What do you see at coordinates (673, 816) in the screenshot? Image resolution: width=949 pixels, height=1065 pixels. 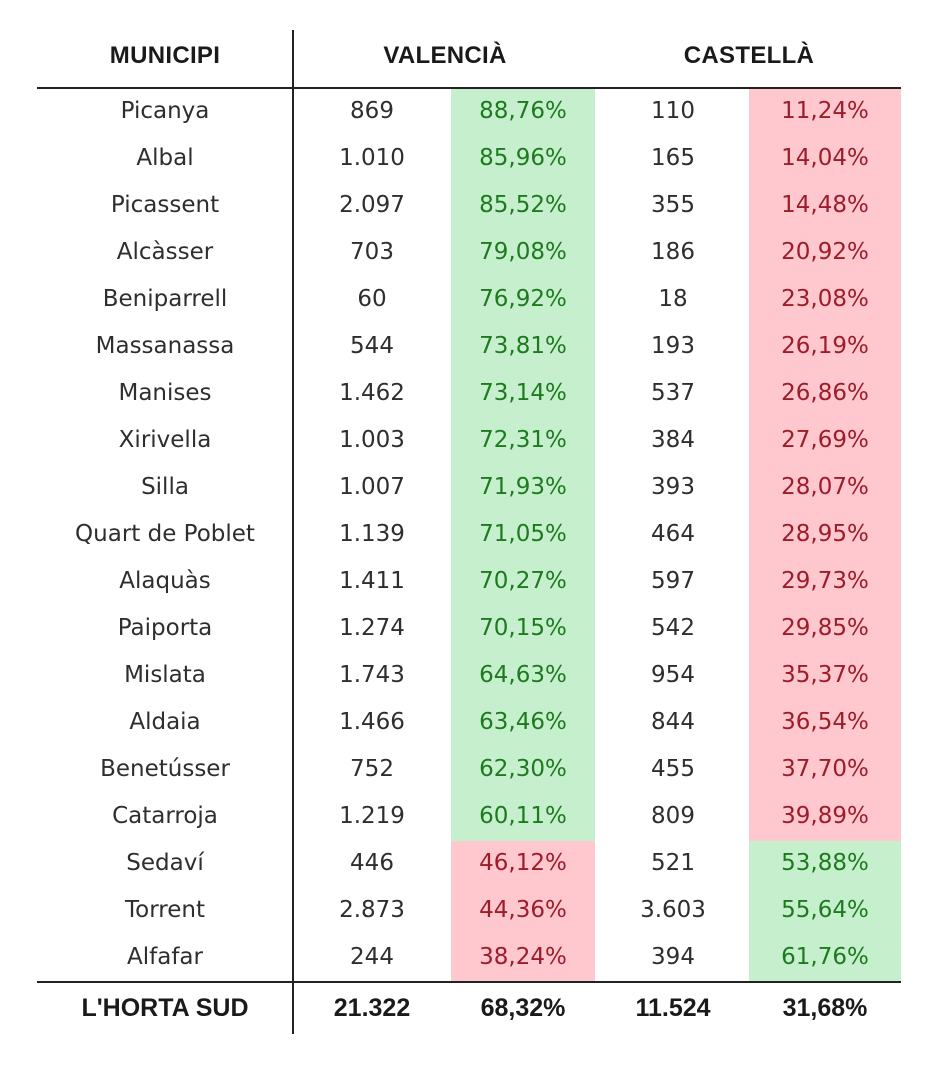 I see `castella-count: 809` at bounding box center [673, 816].